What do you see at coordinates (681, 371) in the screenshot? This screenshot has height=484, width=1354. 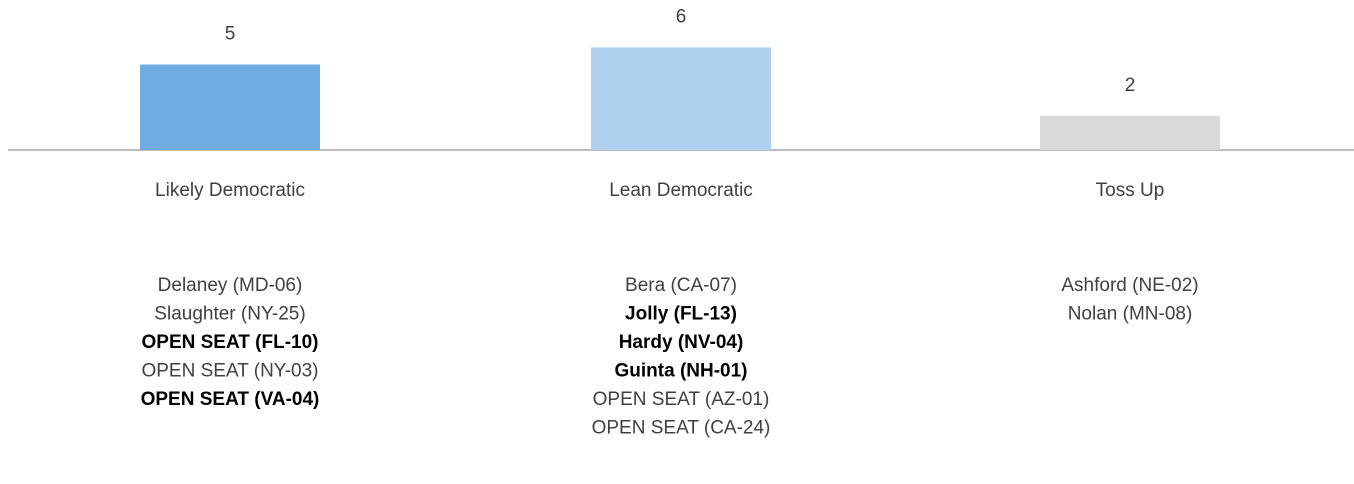 I see `member-name: Guinta (NH-01)` at bounding box center [681, 371].